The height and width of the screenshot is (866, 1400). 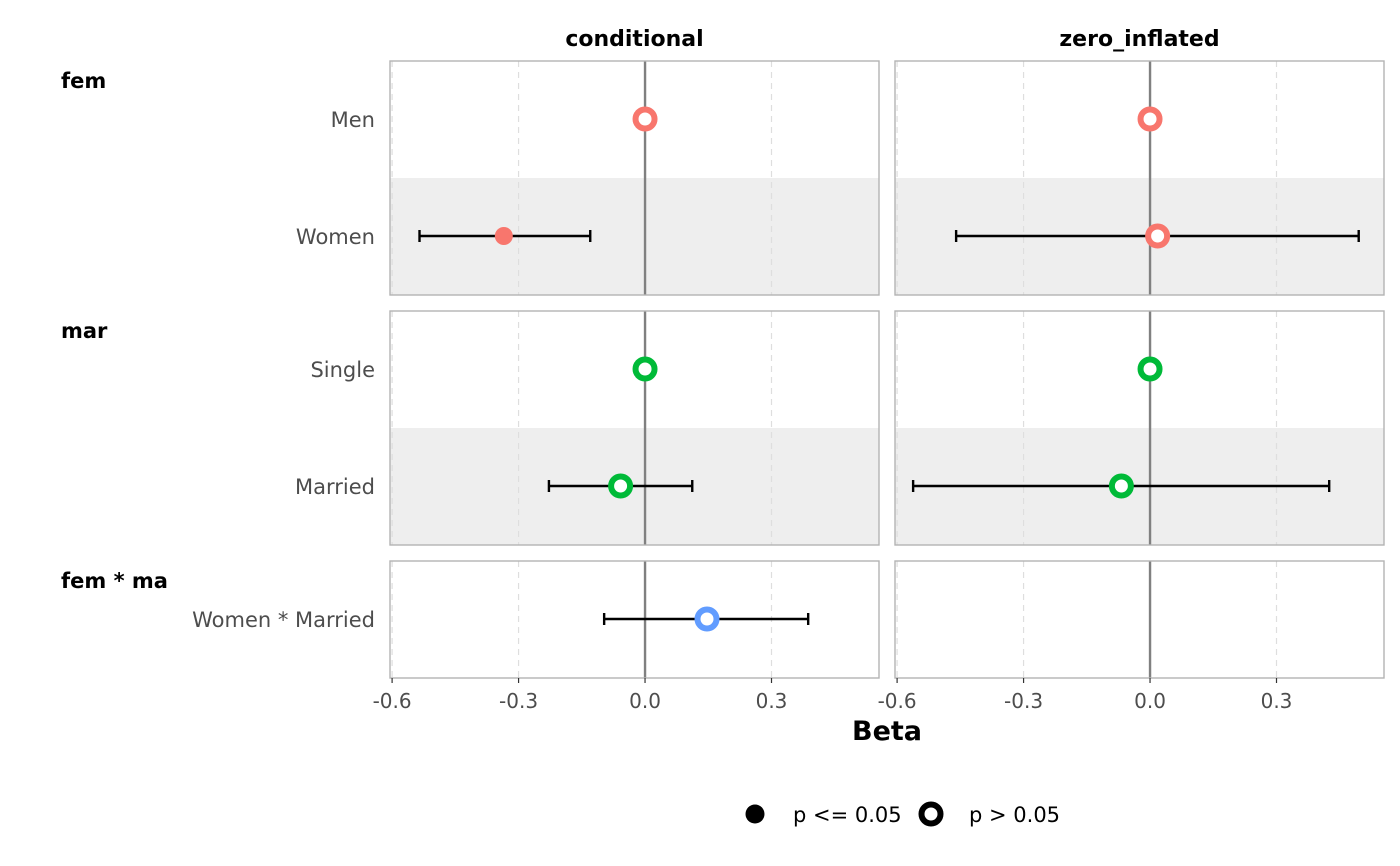 What do you see at coordinates (353, 120) in the screenshot?
I see `term-label: Men` at bounding box center [353, 120].